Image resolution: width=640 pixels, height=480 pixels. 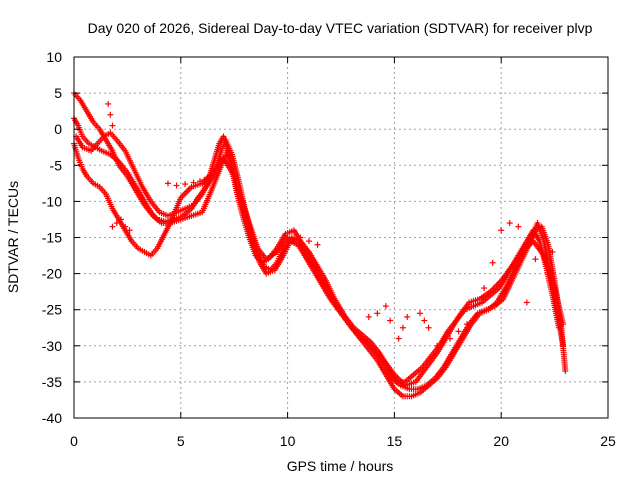 What do you see at coordinates (288, 441) in the screenshot?
I see `x-tick-label: 10` at bounding box center [288, 441].